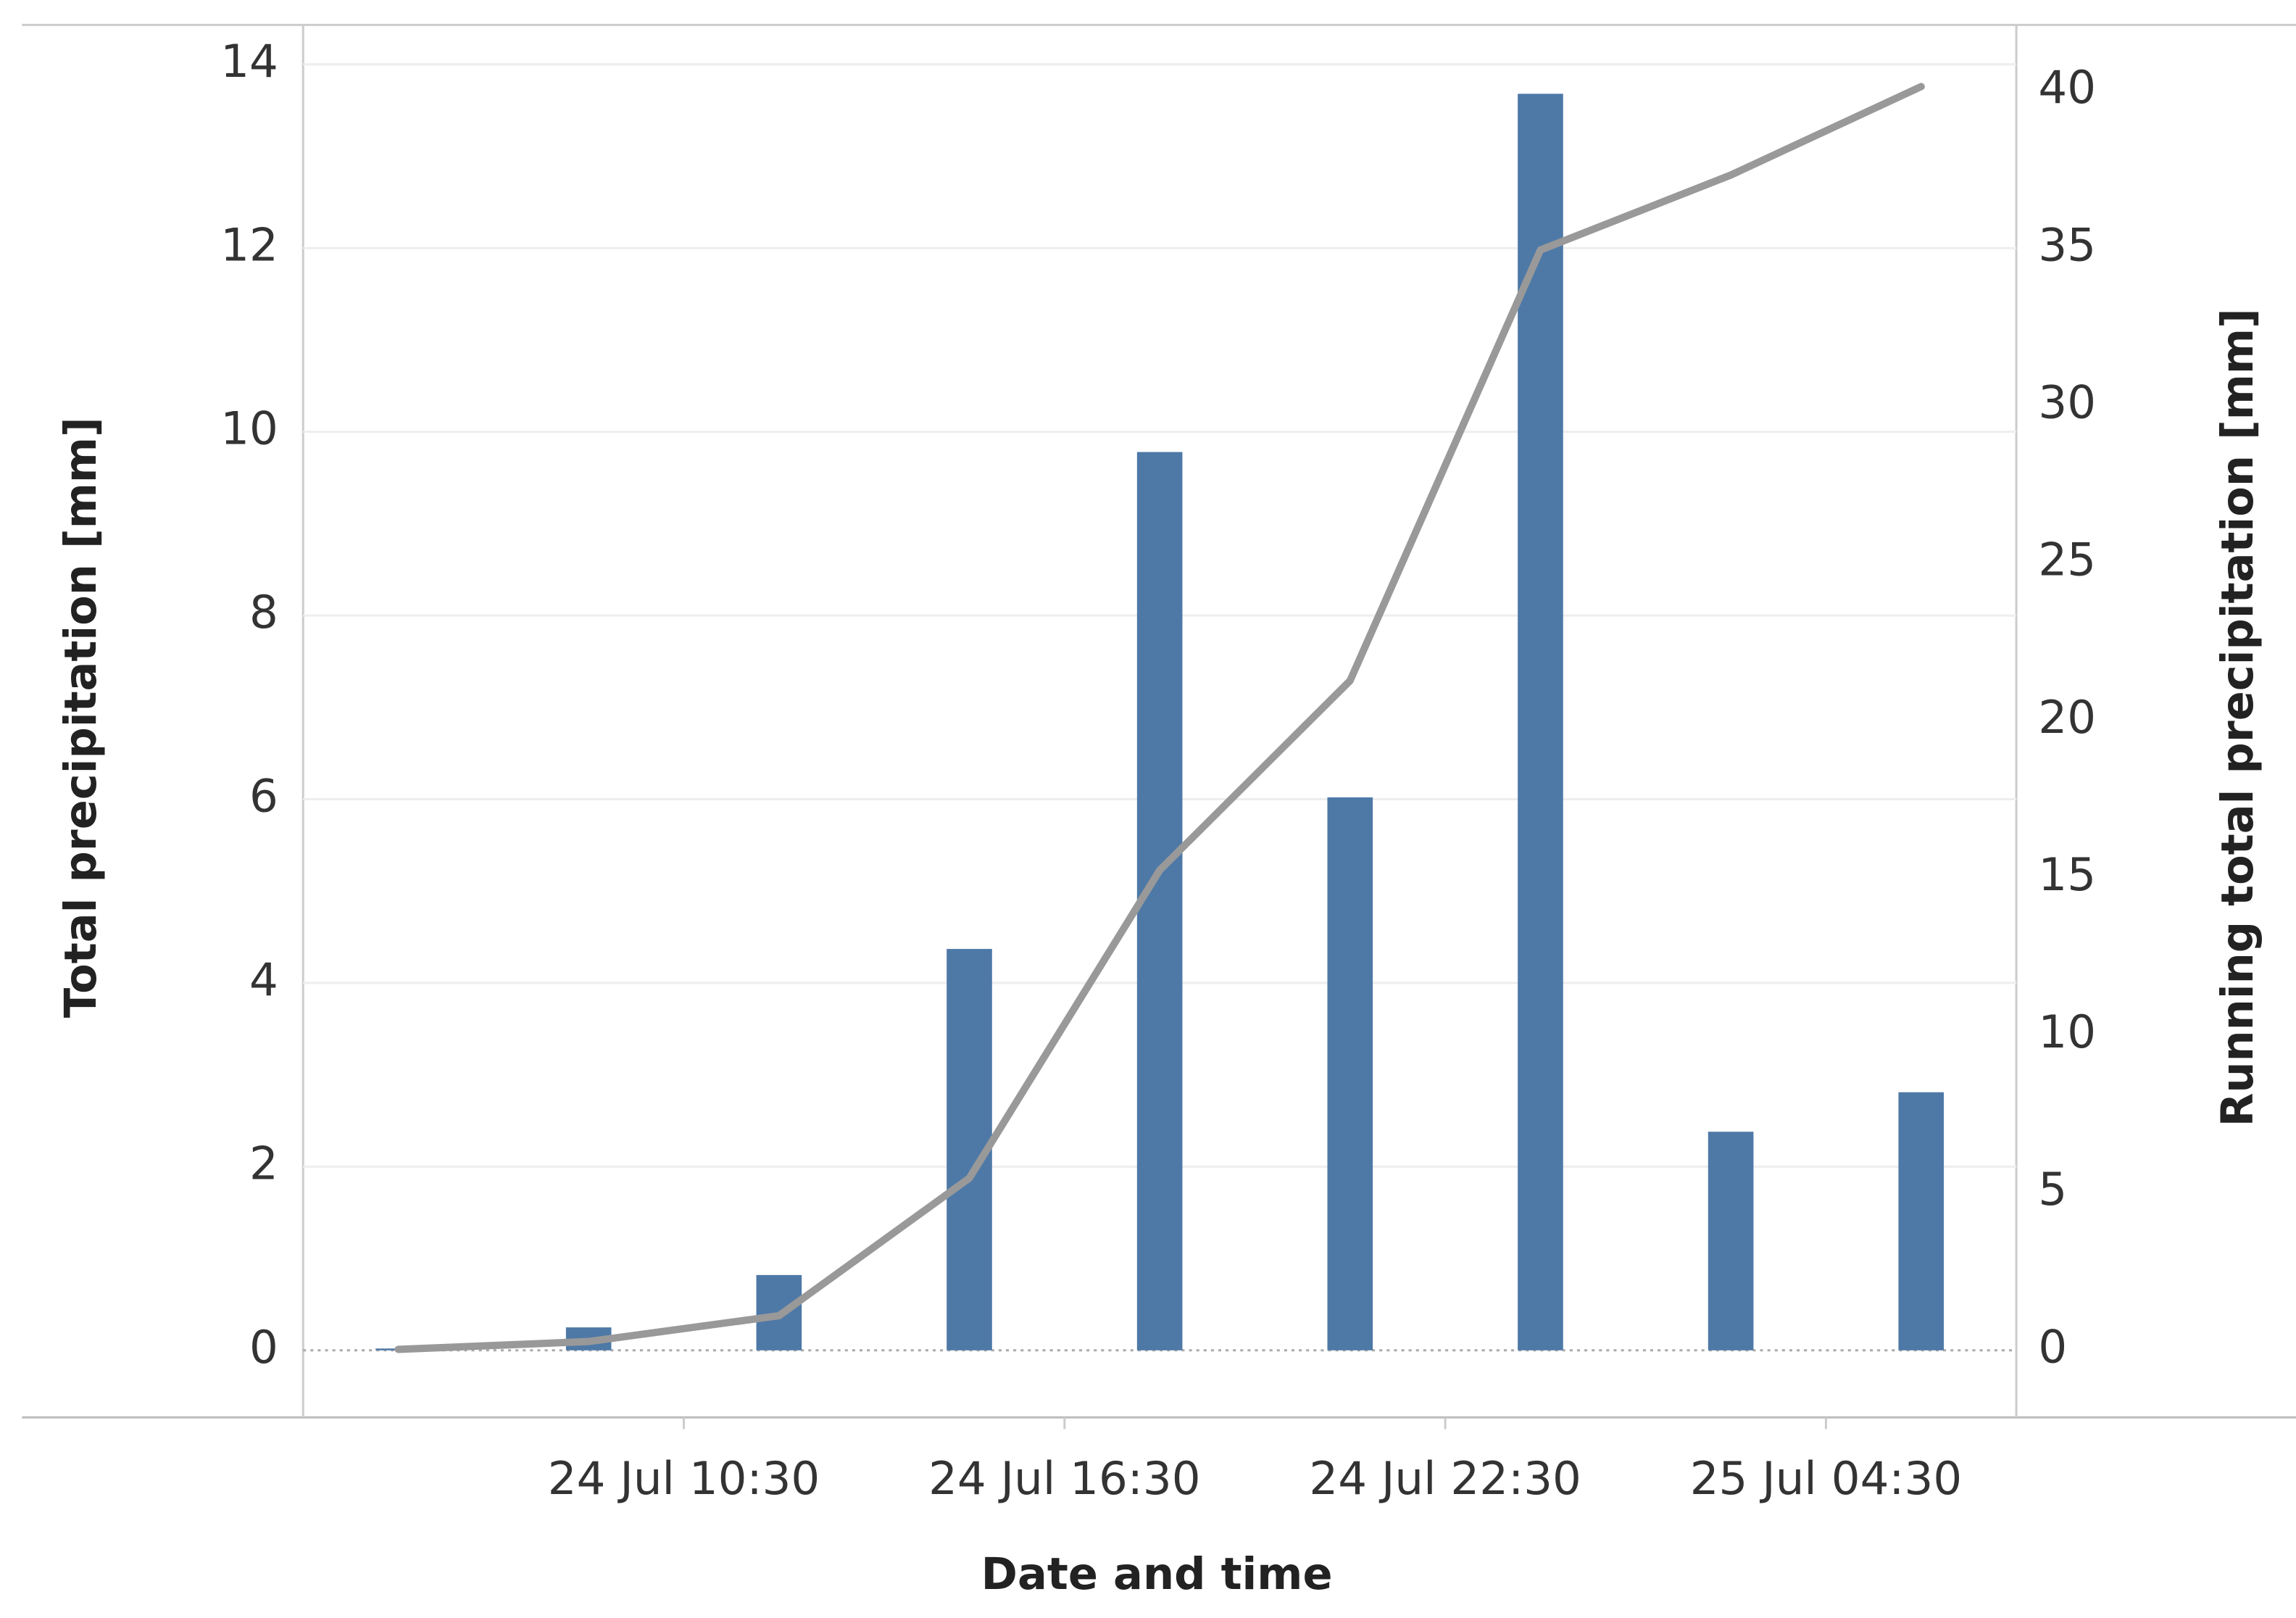  I want to click on y2-tick-label: 5, so click(2052, 1190).